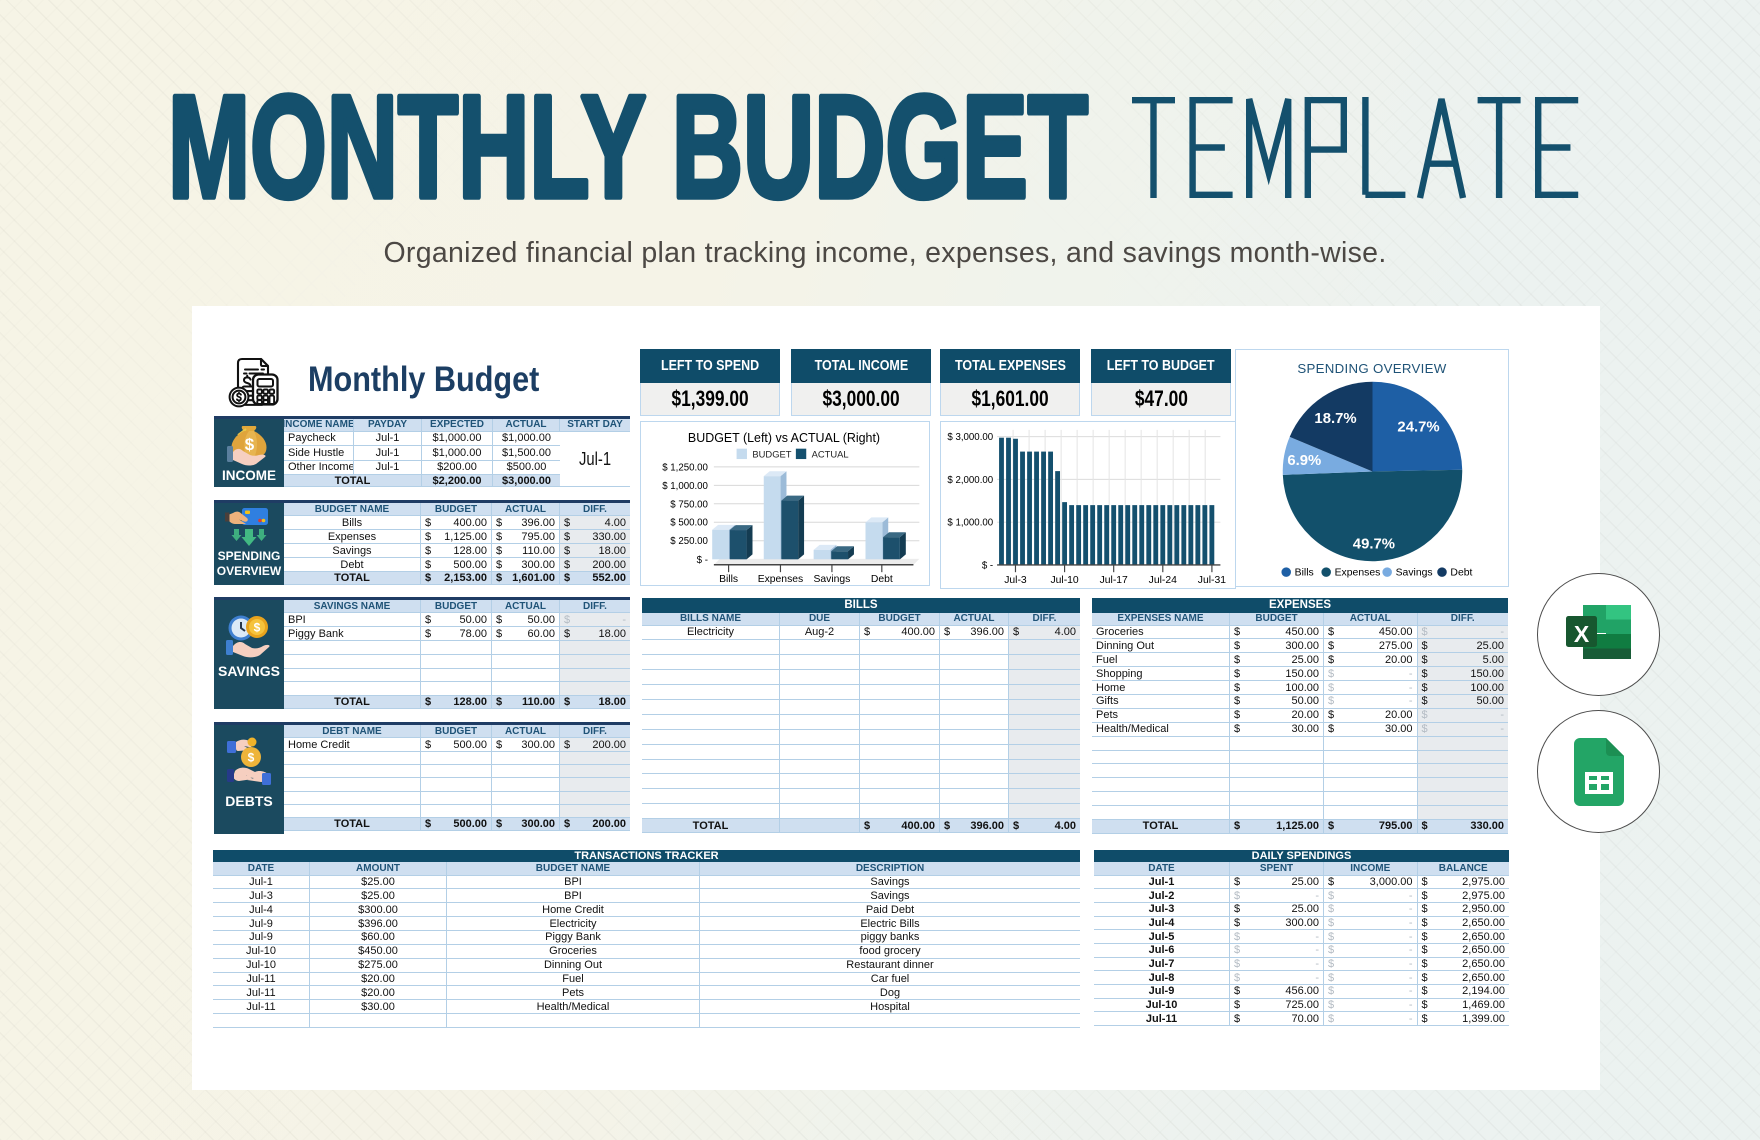 This screenshot has height=1140, width=1760. Describe the element at coordinates (1418, 427) in the screenshot. I see `svg-text: 24.7%` at that location.